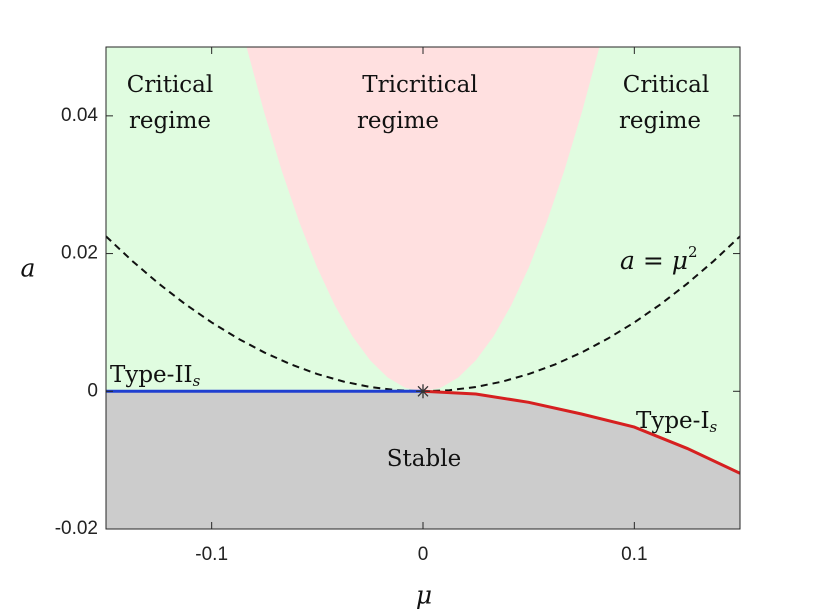 This screenshot has width=819, height=615. What do you see at coordinates (423, 554) in the screenshot?
I see `x-tick-label: 0` at bounding box center [423, 554].